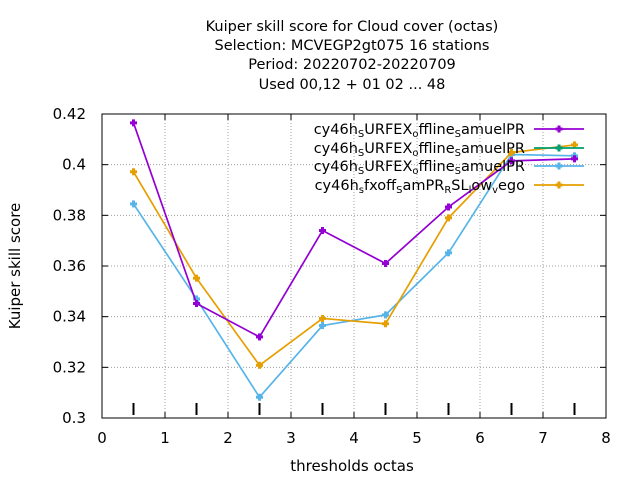  I want to click on x-tick-label: 1, so click(165, 438).